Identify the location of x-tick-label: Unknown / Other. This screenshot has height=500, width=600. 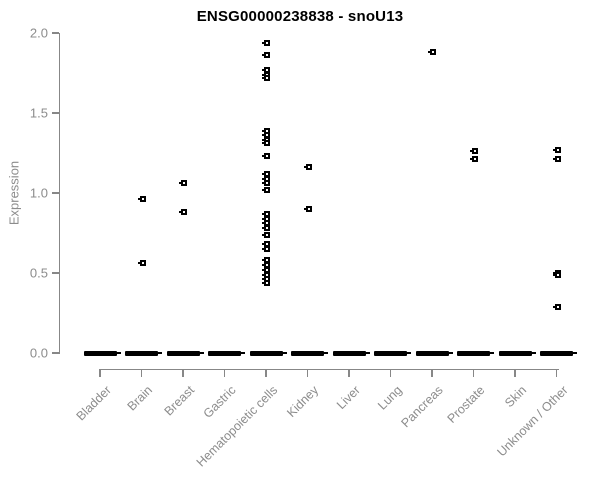
(532, 421).